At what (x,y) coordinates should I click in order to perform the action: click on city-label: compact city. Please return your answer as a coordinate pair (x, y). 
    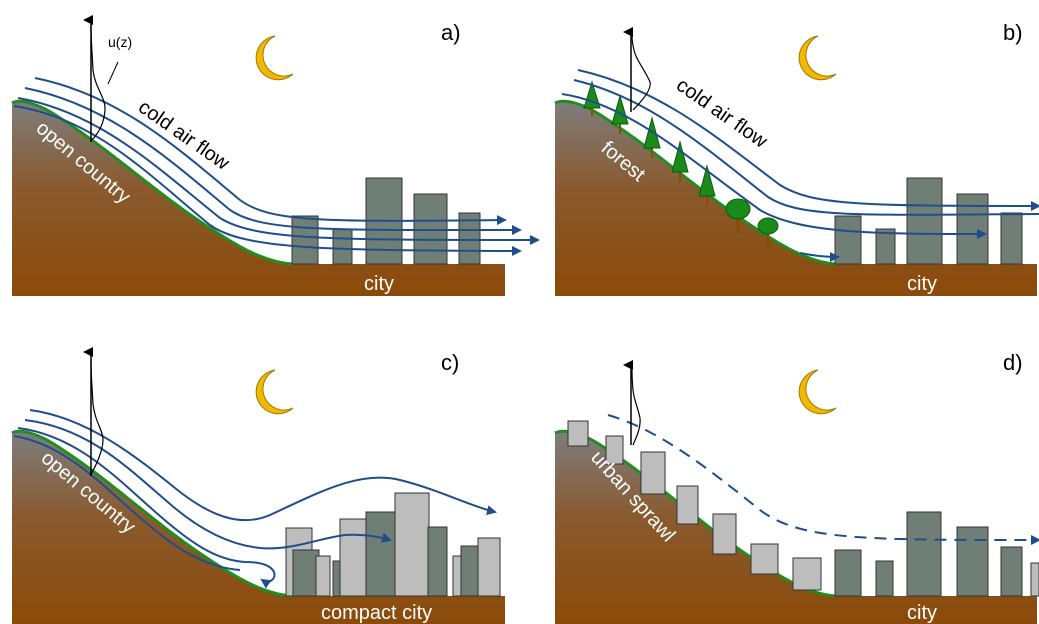
    Looking at the image, I should click on (376, 613).